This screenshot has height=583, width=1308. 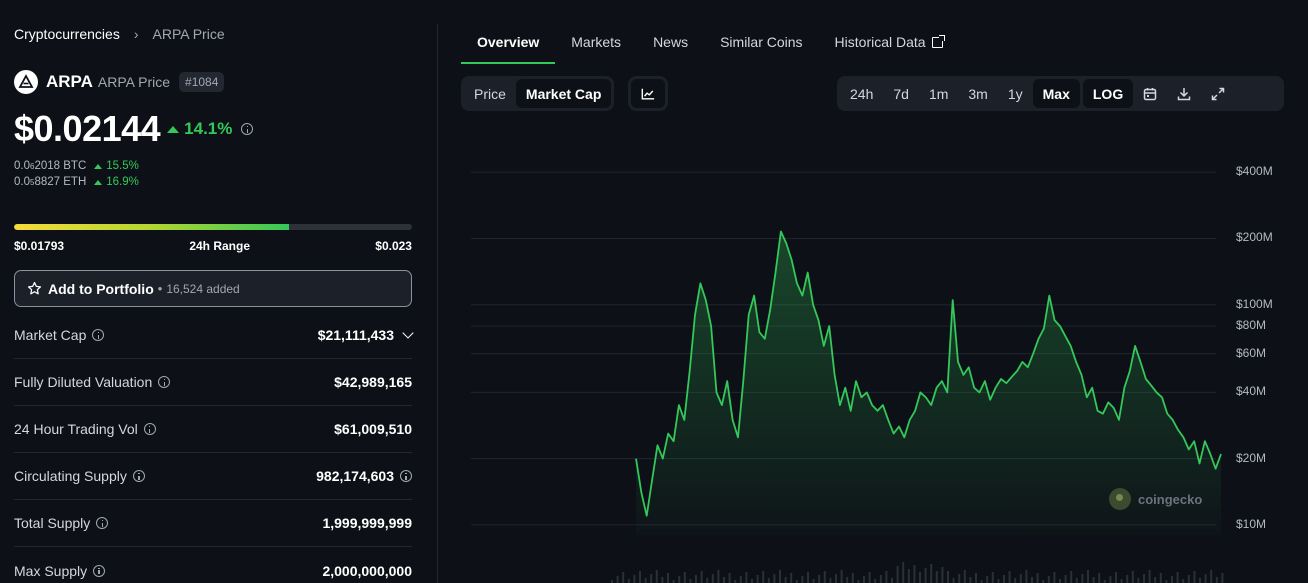 I want to click on tab-label: Historical Data, so click(x=880, y=42).